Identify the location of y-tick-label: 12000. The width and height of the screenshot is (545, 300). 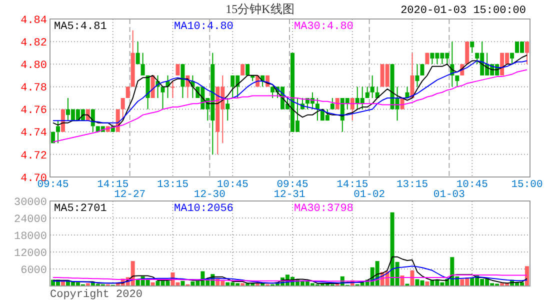
(30, 254).